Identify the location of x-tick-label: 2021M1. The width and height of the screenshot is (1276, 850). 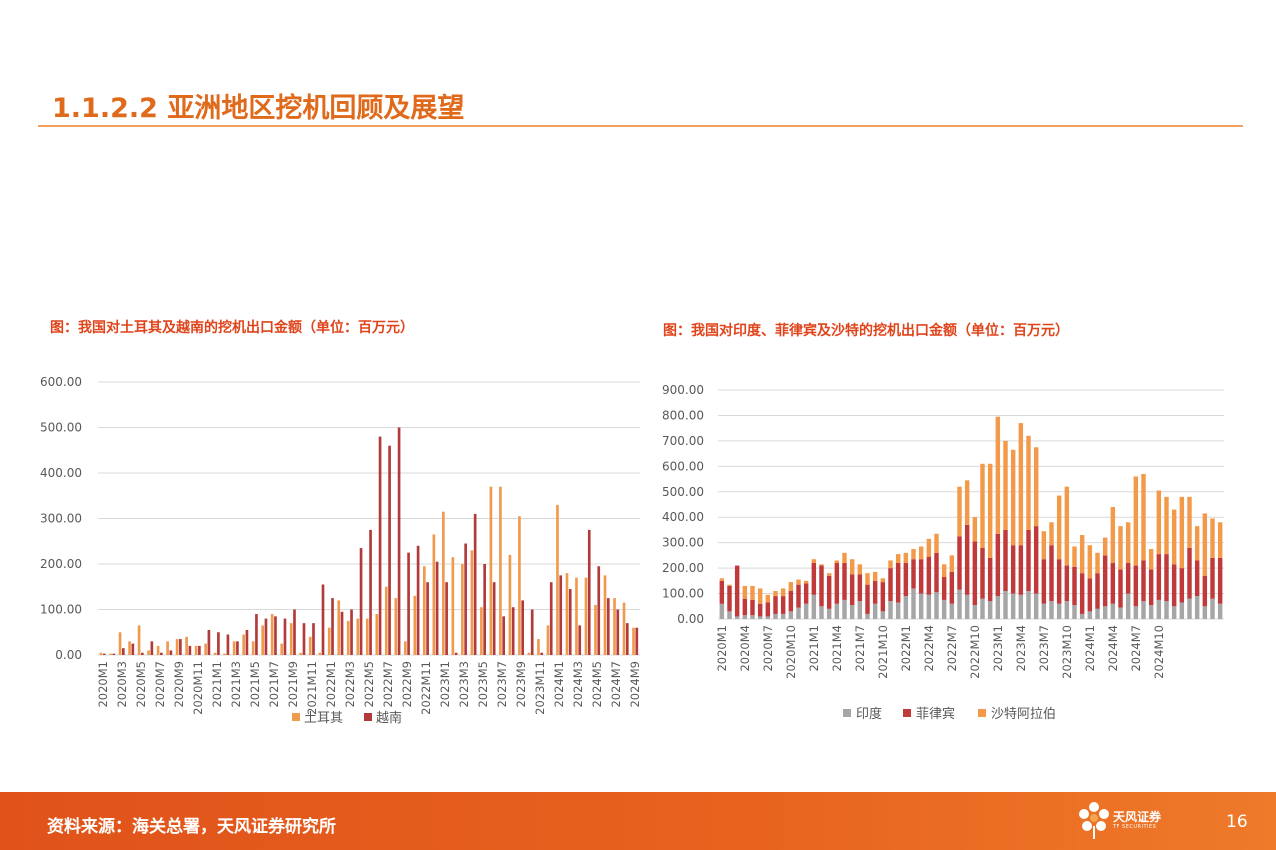
(814, 648).